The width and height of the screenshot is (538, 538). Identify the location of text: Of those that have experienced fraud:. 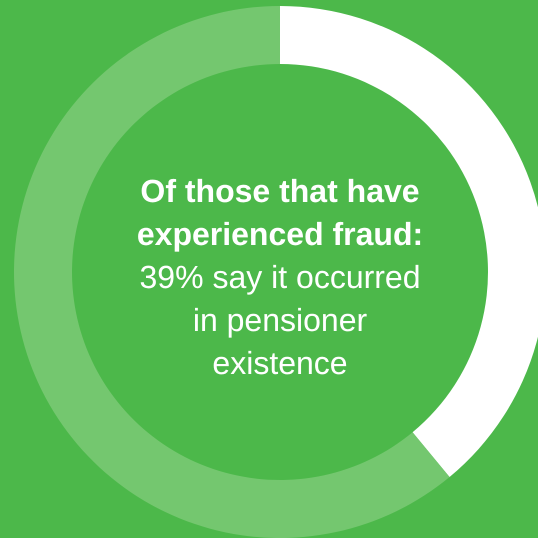
(280, 212).